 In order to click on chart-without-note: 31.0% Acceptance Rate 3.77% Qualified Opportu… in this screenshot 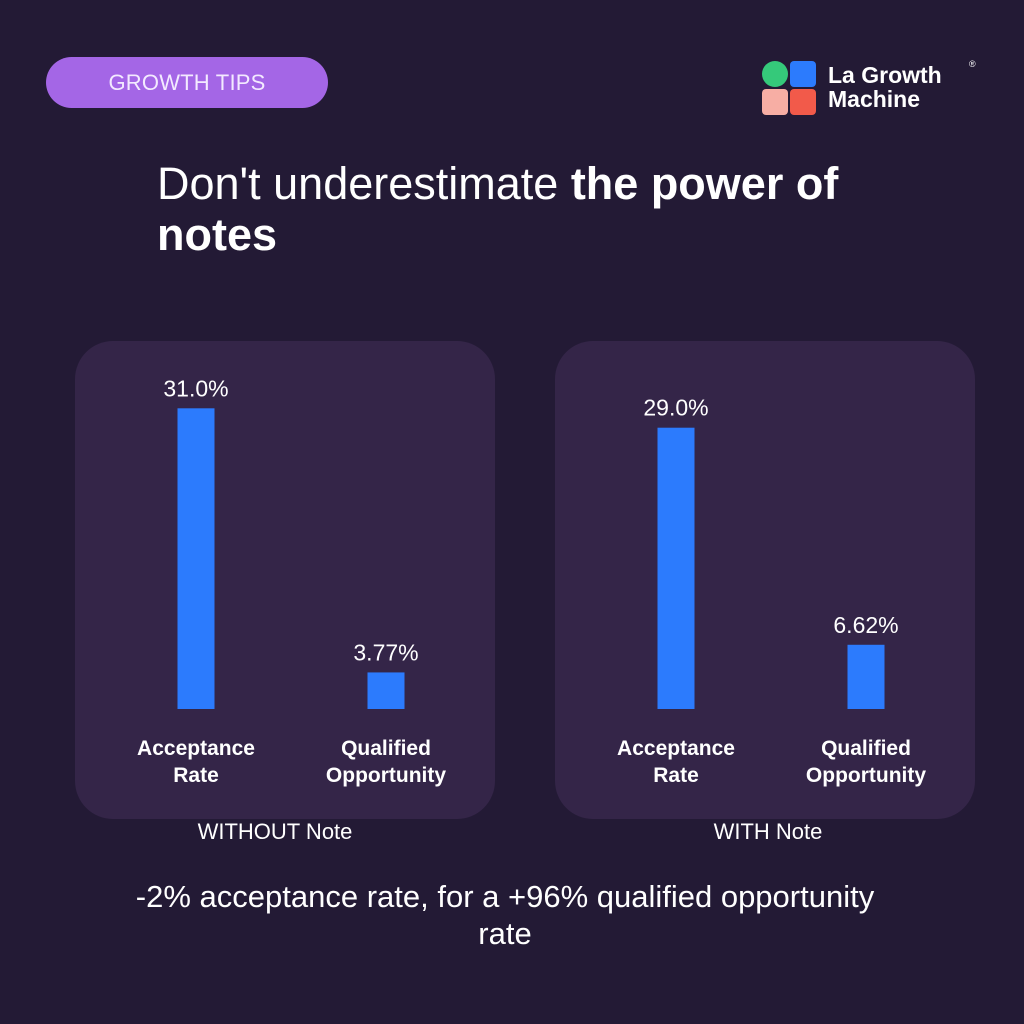, I will do `click(291, 581)`.